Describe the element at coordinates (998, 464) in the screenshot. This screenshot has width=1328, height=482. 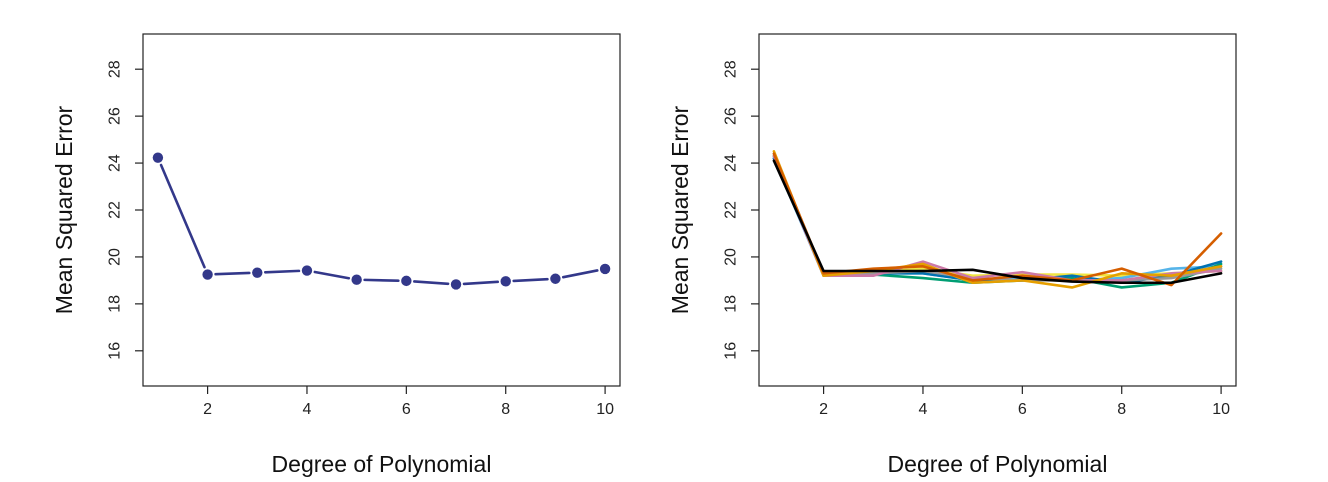
I see `x-axis-title-right: Degree of Polynomial` at that location.